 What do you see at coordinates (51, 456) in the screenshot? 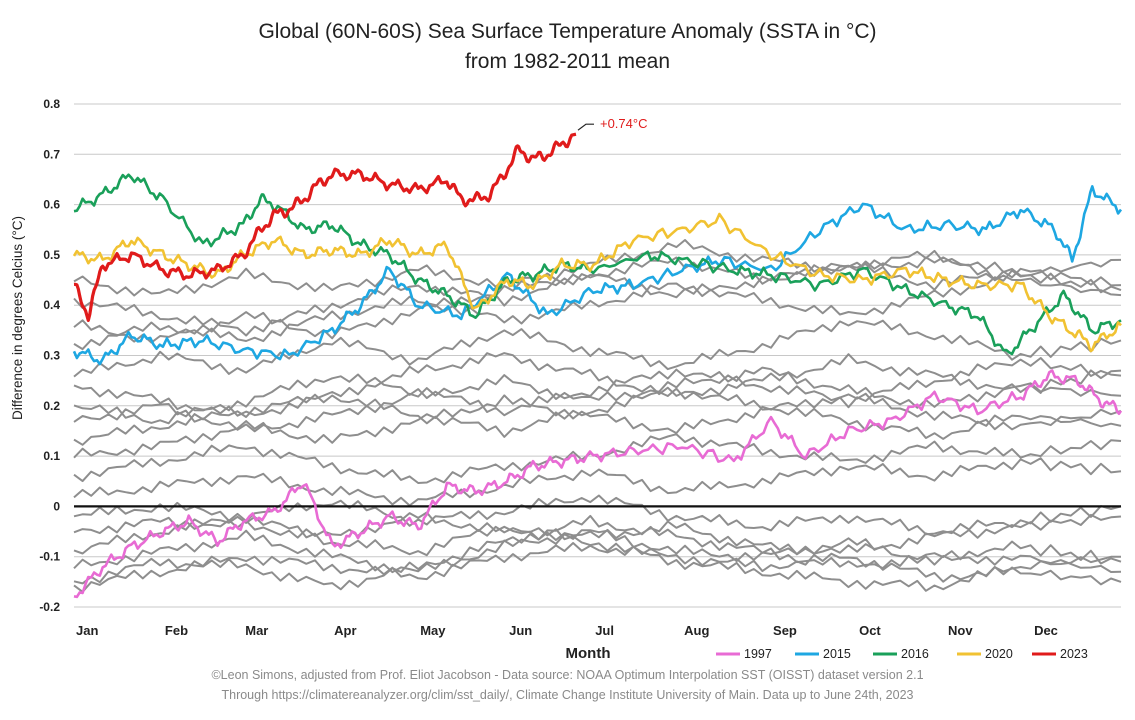
I see `y-tick-label: 0.1` at bounding box center [51, 456].